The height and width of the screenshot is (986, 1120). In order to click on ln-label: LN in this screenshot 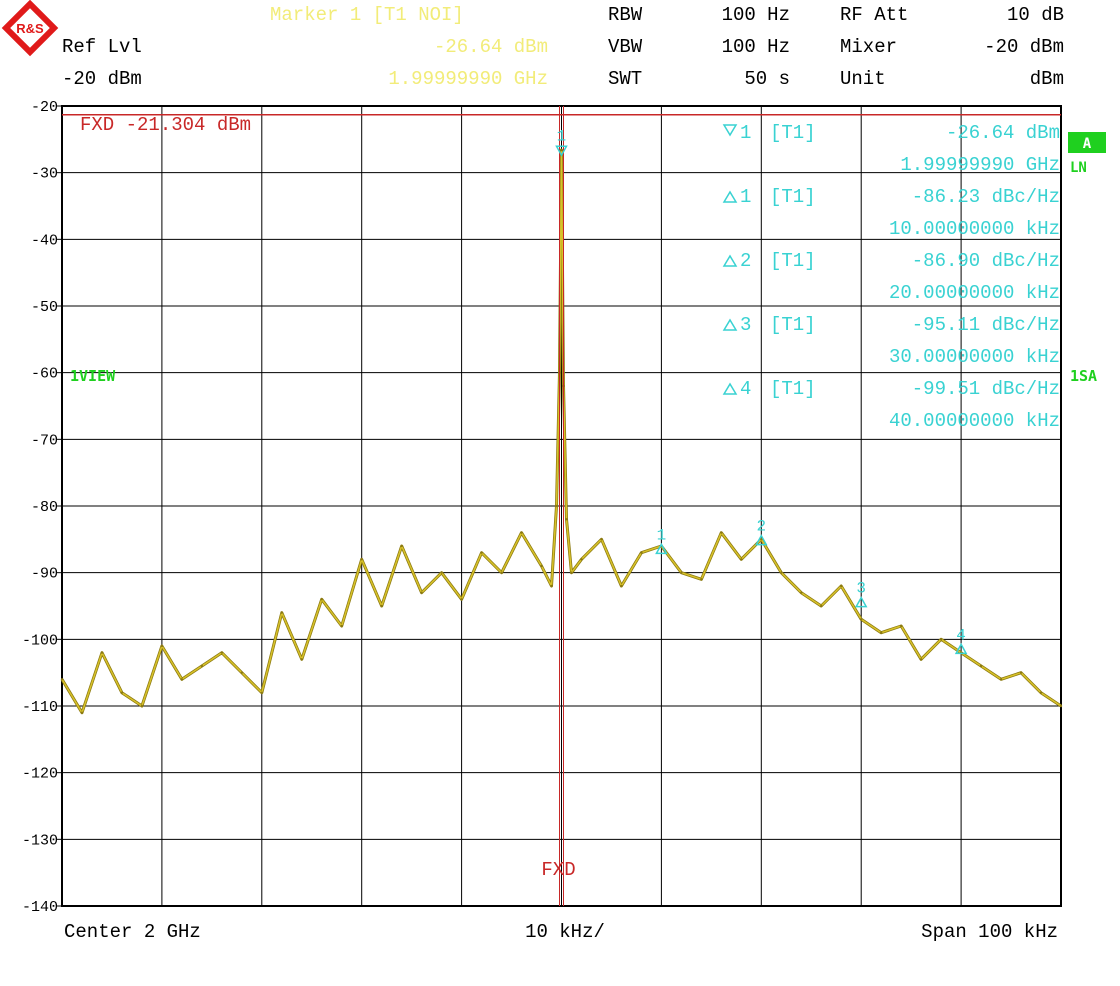, I will do `click(1078, 168)`.